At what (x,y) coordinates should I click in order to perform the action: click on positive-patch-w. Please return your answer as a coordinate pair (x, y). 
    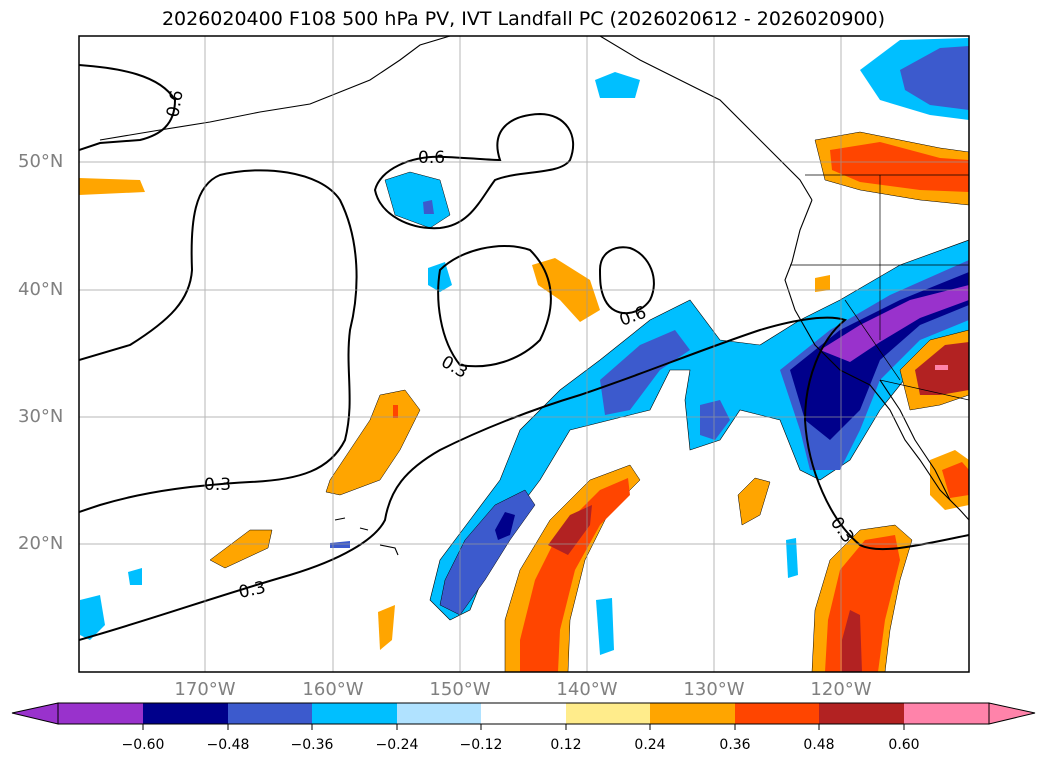
    Looking at the image, I should click on (112, 186).